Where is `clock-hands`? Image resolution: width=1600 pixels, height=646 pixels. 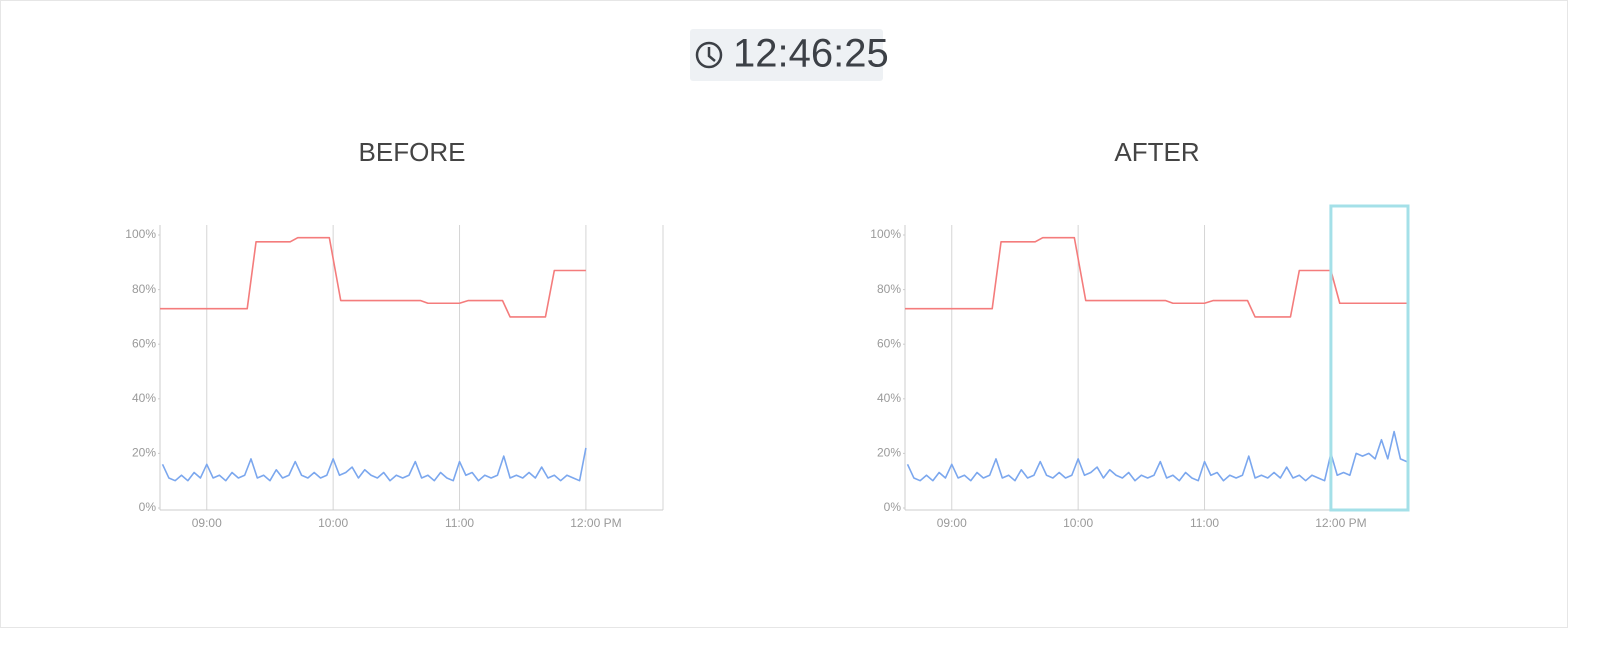 clock-hands is located at coordinates (711, 54).